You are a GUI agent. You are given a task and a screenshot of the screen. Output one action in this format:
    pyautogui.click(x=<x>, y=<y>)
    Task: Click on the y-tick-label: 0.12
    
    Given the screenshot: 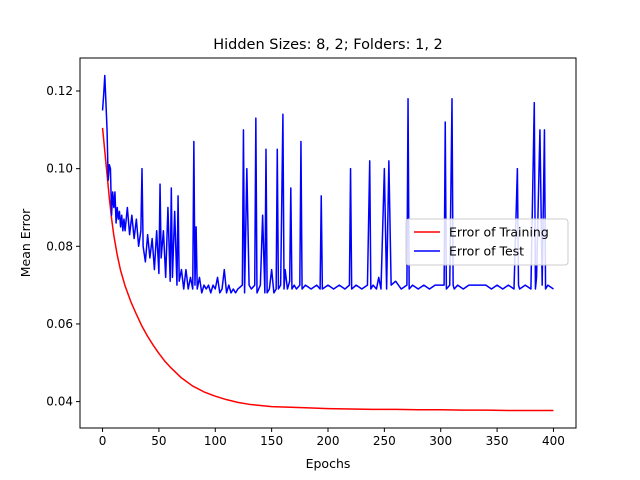 What is the action you would take?
    pyautogui.click(x=59, y=91)
    